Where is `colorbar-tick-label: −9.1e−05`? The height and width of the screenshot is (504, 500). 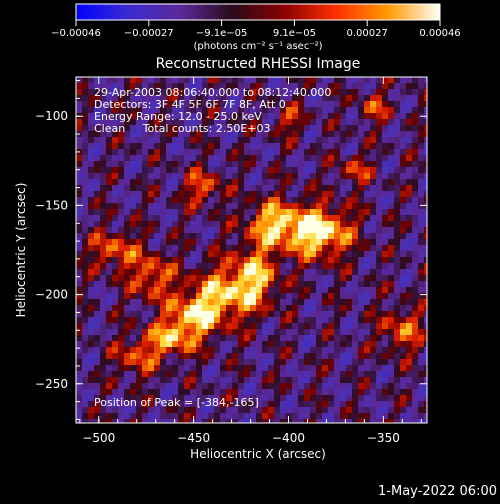
colorbar-tick-label: −9.1e−05 is located at coordinates (222, 33).